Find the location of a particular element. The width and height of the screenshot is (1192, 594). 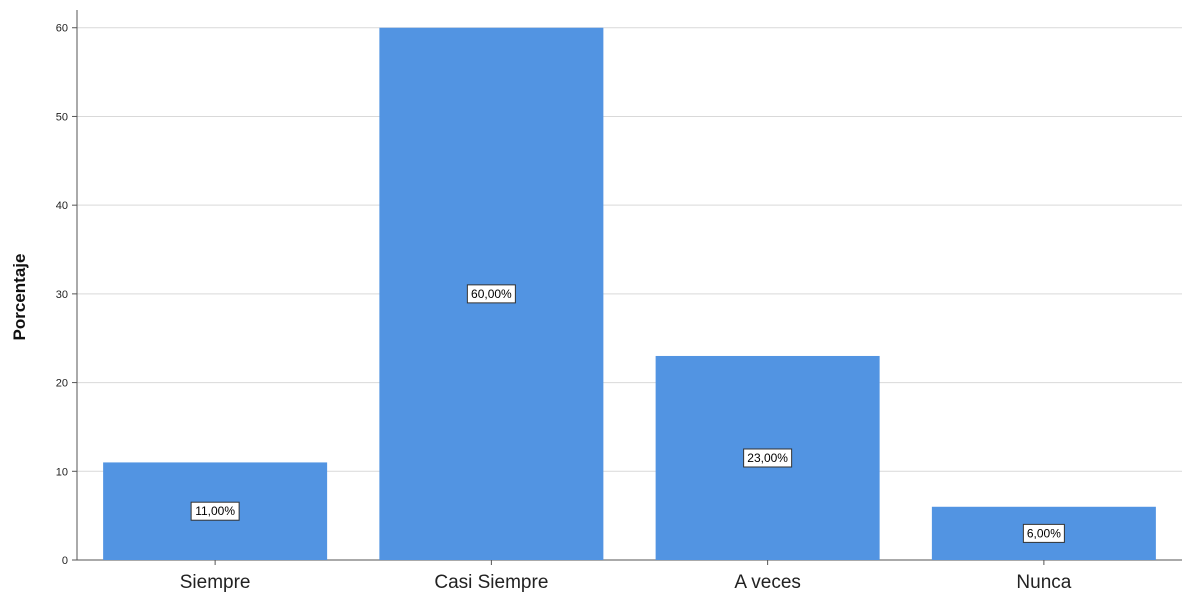

data-label: 6,00% is located at coordinates (1044, 533).